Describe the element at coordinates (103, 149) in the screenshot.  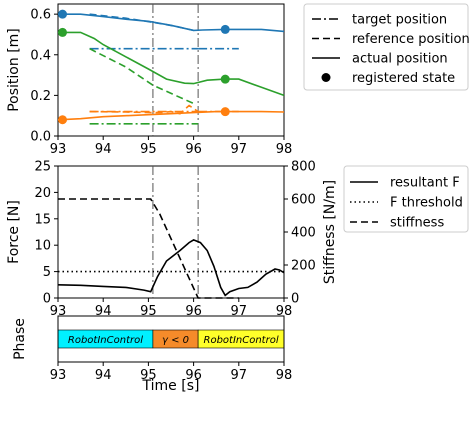
I see `position-xtick-label: 94` at that location.